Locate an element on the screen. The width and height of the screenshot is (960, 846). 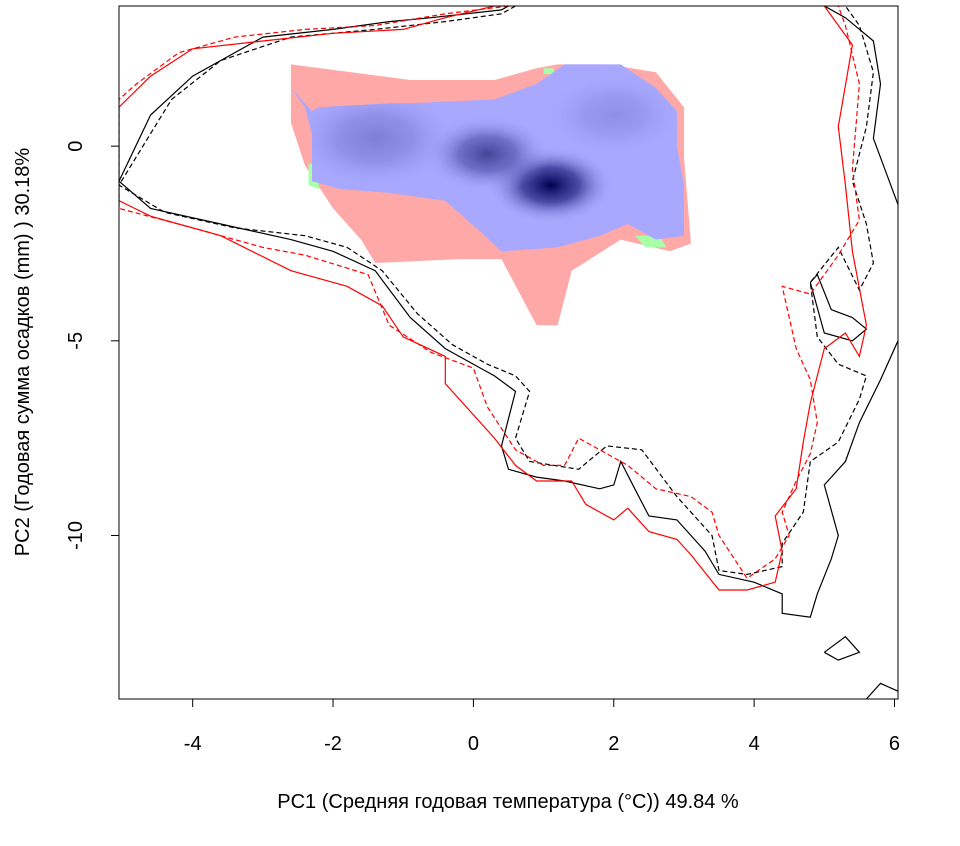
x-tick-label: 2 is located at coordinates (613, 744).